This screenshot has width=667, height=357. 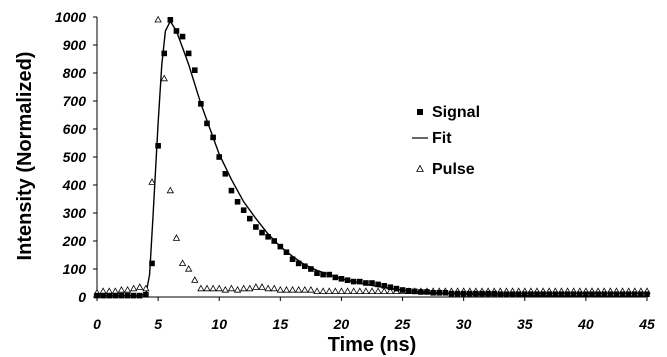 What do you see at coordinates (74, 185) in the screenshot?
I see `y-tick-label: 400` at bounding box center [74, 185].